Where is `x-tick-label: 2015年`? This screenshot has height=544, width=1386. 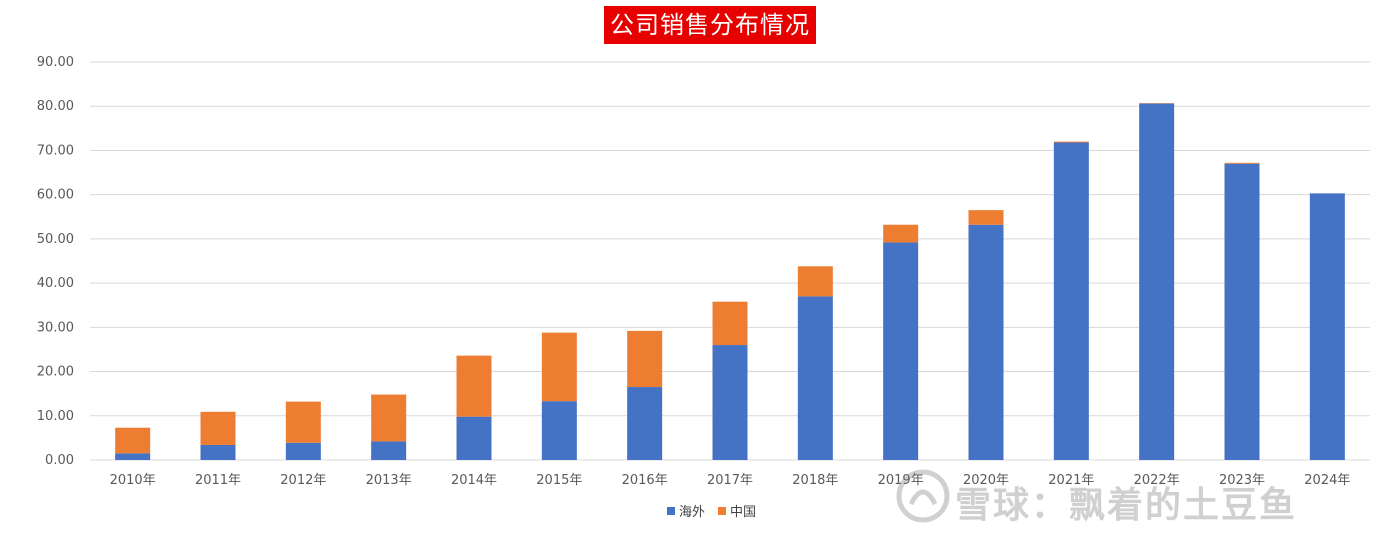
x-tick-label: 2015年 is located at coordinates (559, 480).